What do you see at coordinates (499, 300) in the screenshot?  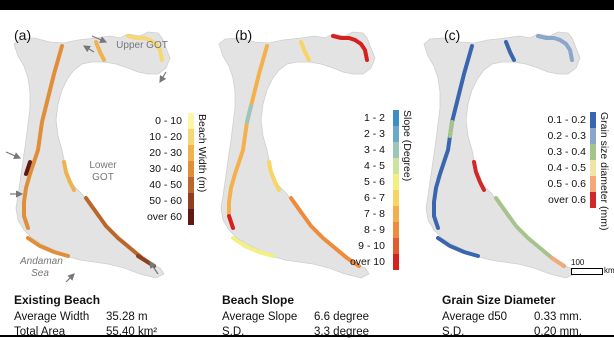 I see `stats-title: Grain Size Diameter` at bounding box center [499, 300].